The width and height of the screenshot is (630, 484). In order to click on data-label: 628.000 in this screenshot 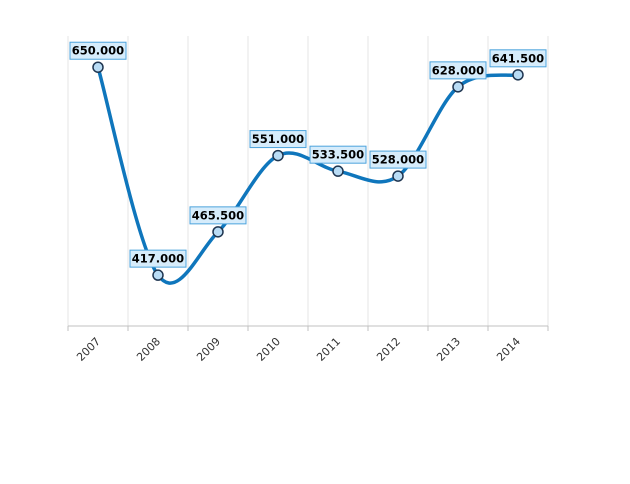, I will do `click(458, 70)`.